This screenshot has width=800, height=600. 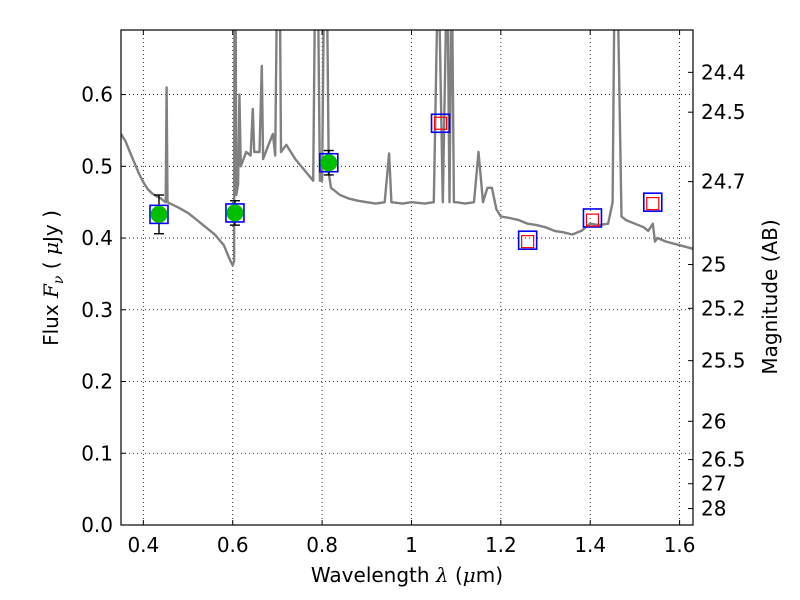 I want to click on magnitude-tick-label: 26, so click(x=713, y=421).